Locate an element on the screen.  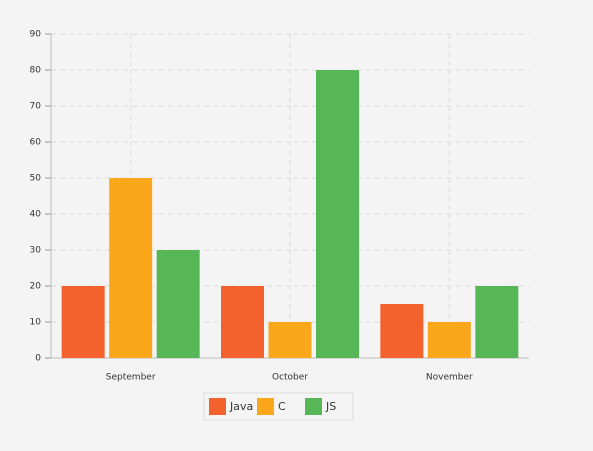
y-tick-label: 50 is located at coordinates (36, 179).